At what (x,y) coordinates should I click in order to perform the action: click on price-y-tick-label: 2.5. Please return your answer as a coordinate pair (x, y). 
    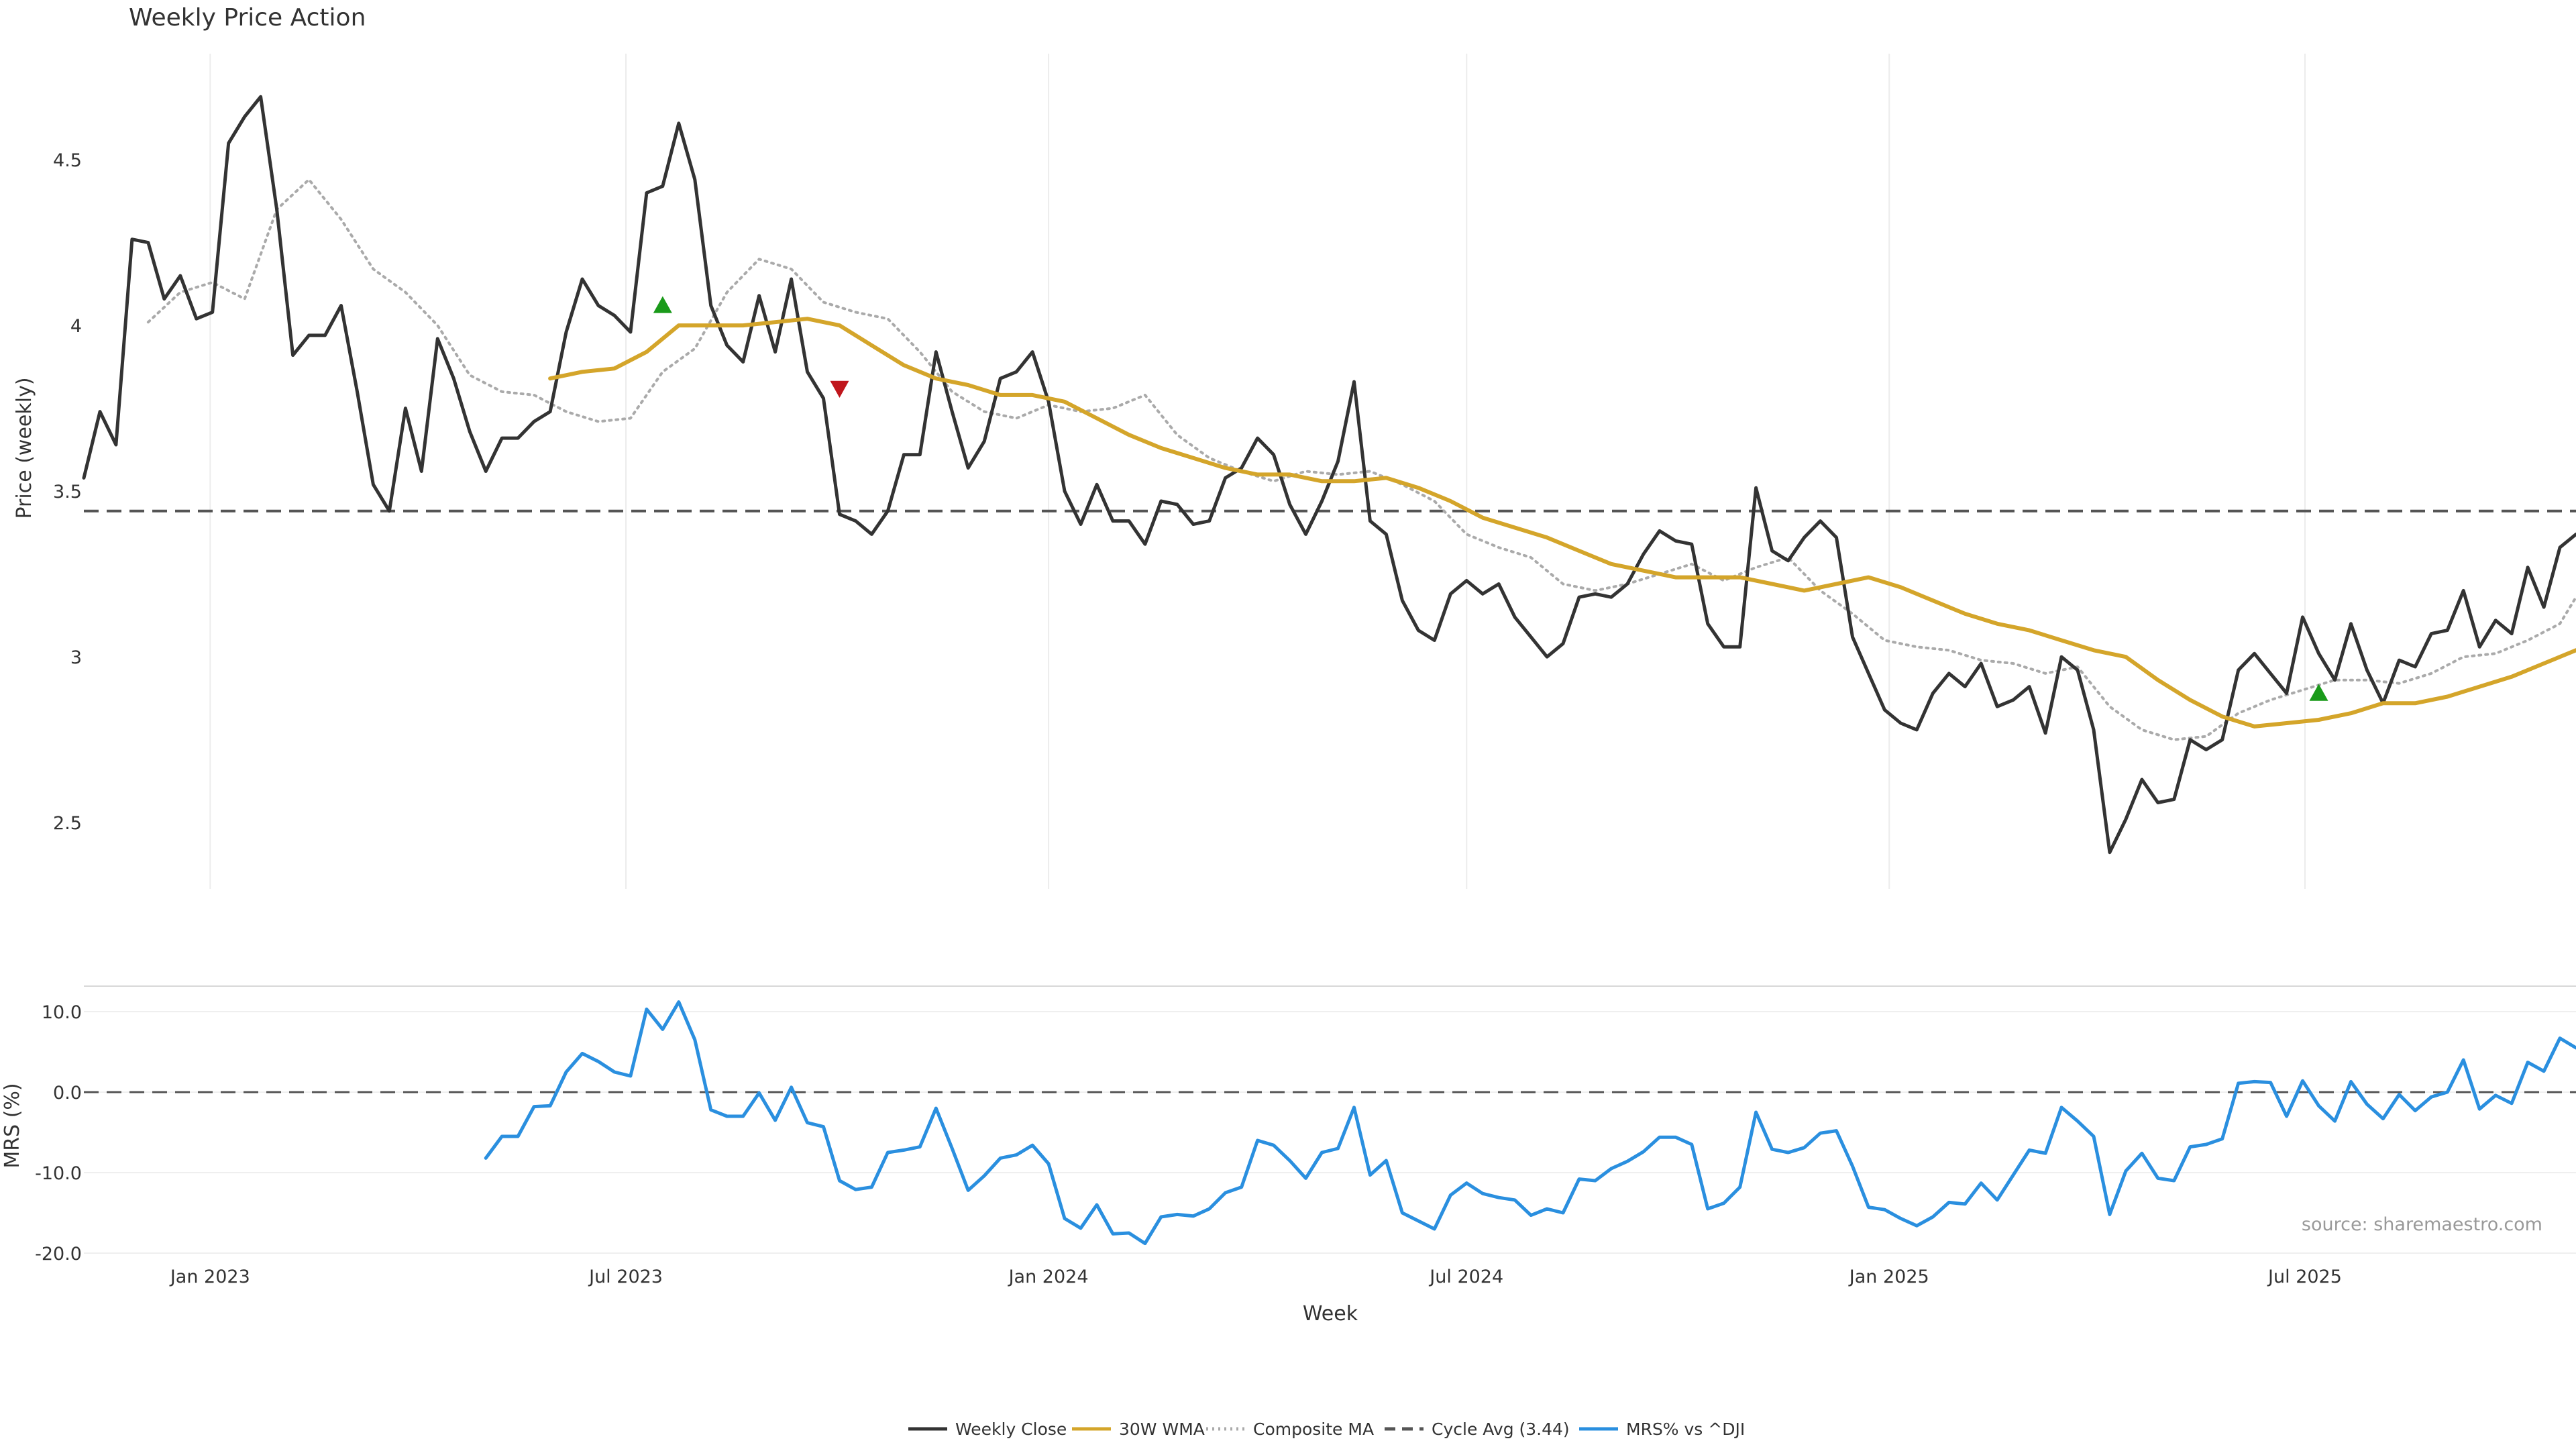
    Looking at the image, I should click on (67, 823).